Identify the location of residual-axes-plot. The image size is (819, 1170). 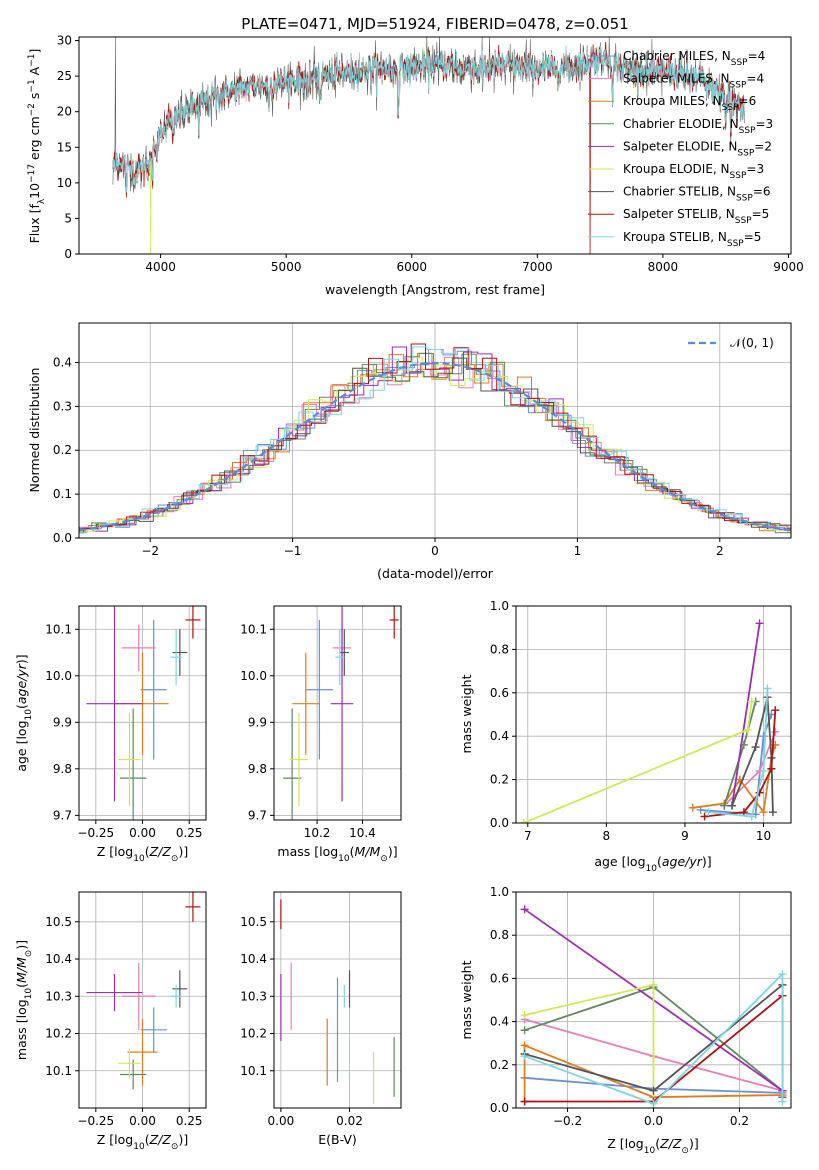
(435, 438).